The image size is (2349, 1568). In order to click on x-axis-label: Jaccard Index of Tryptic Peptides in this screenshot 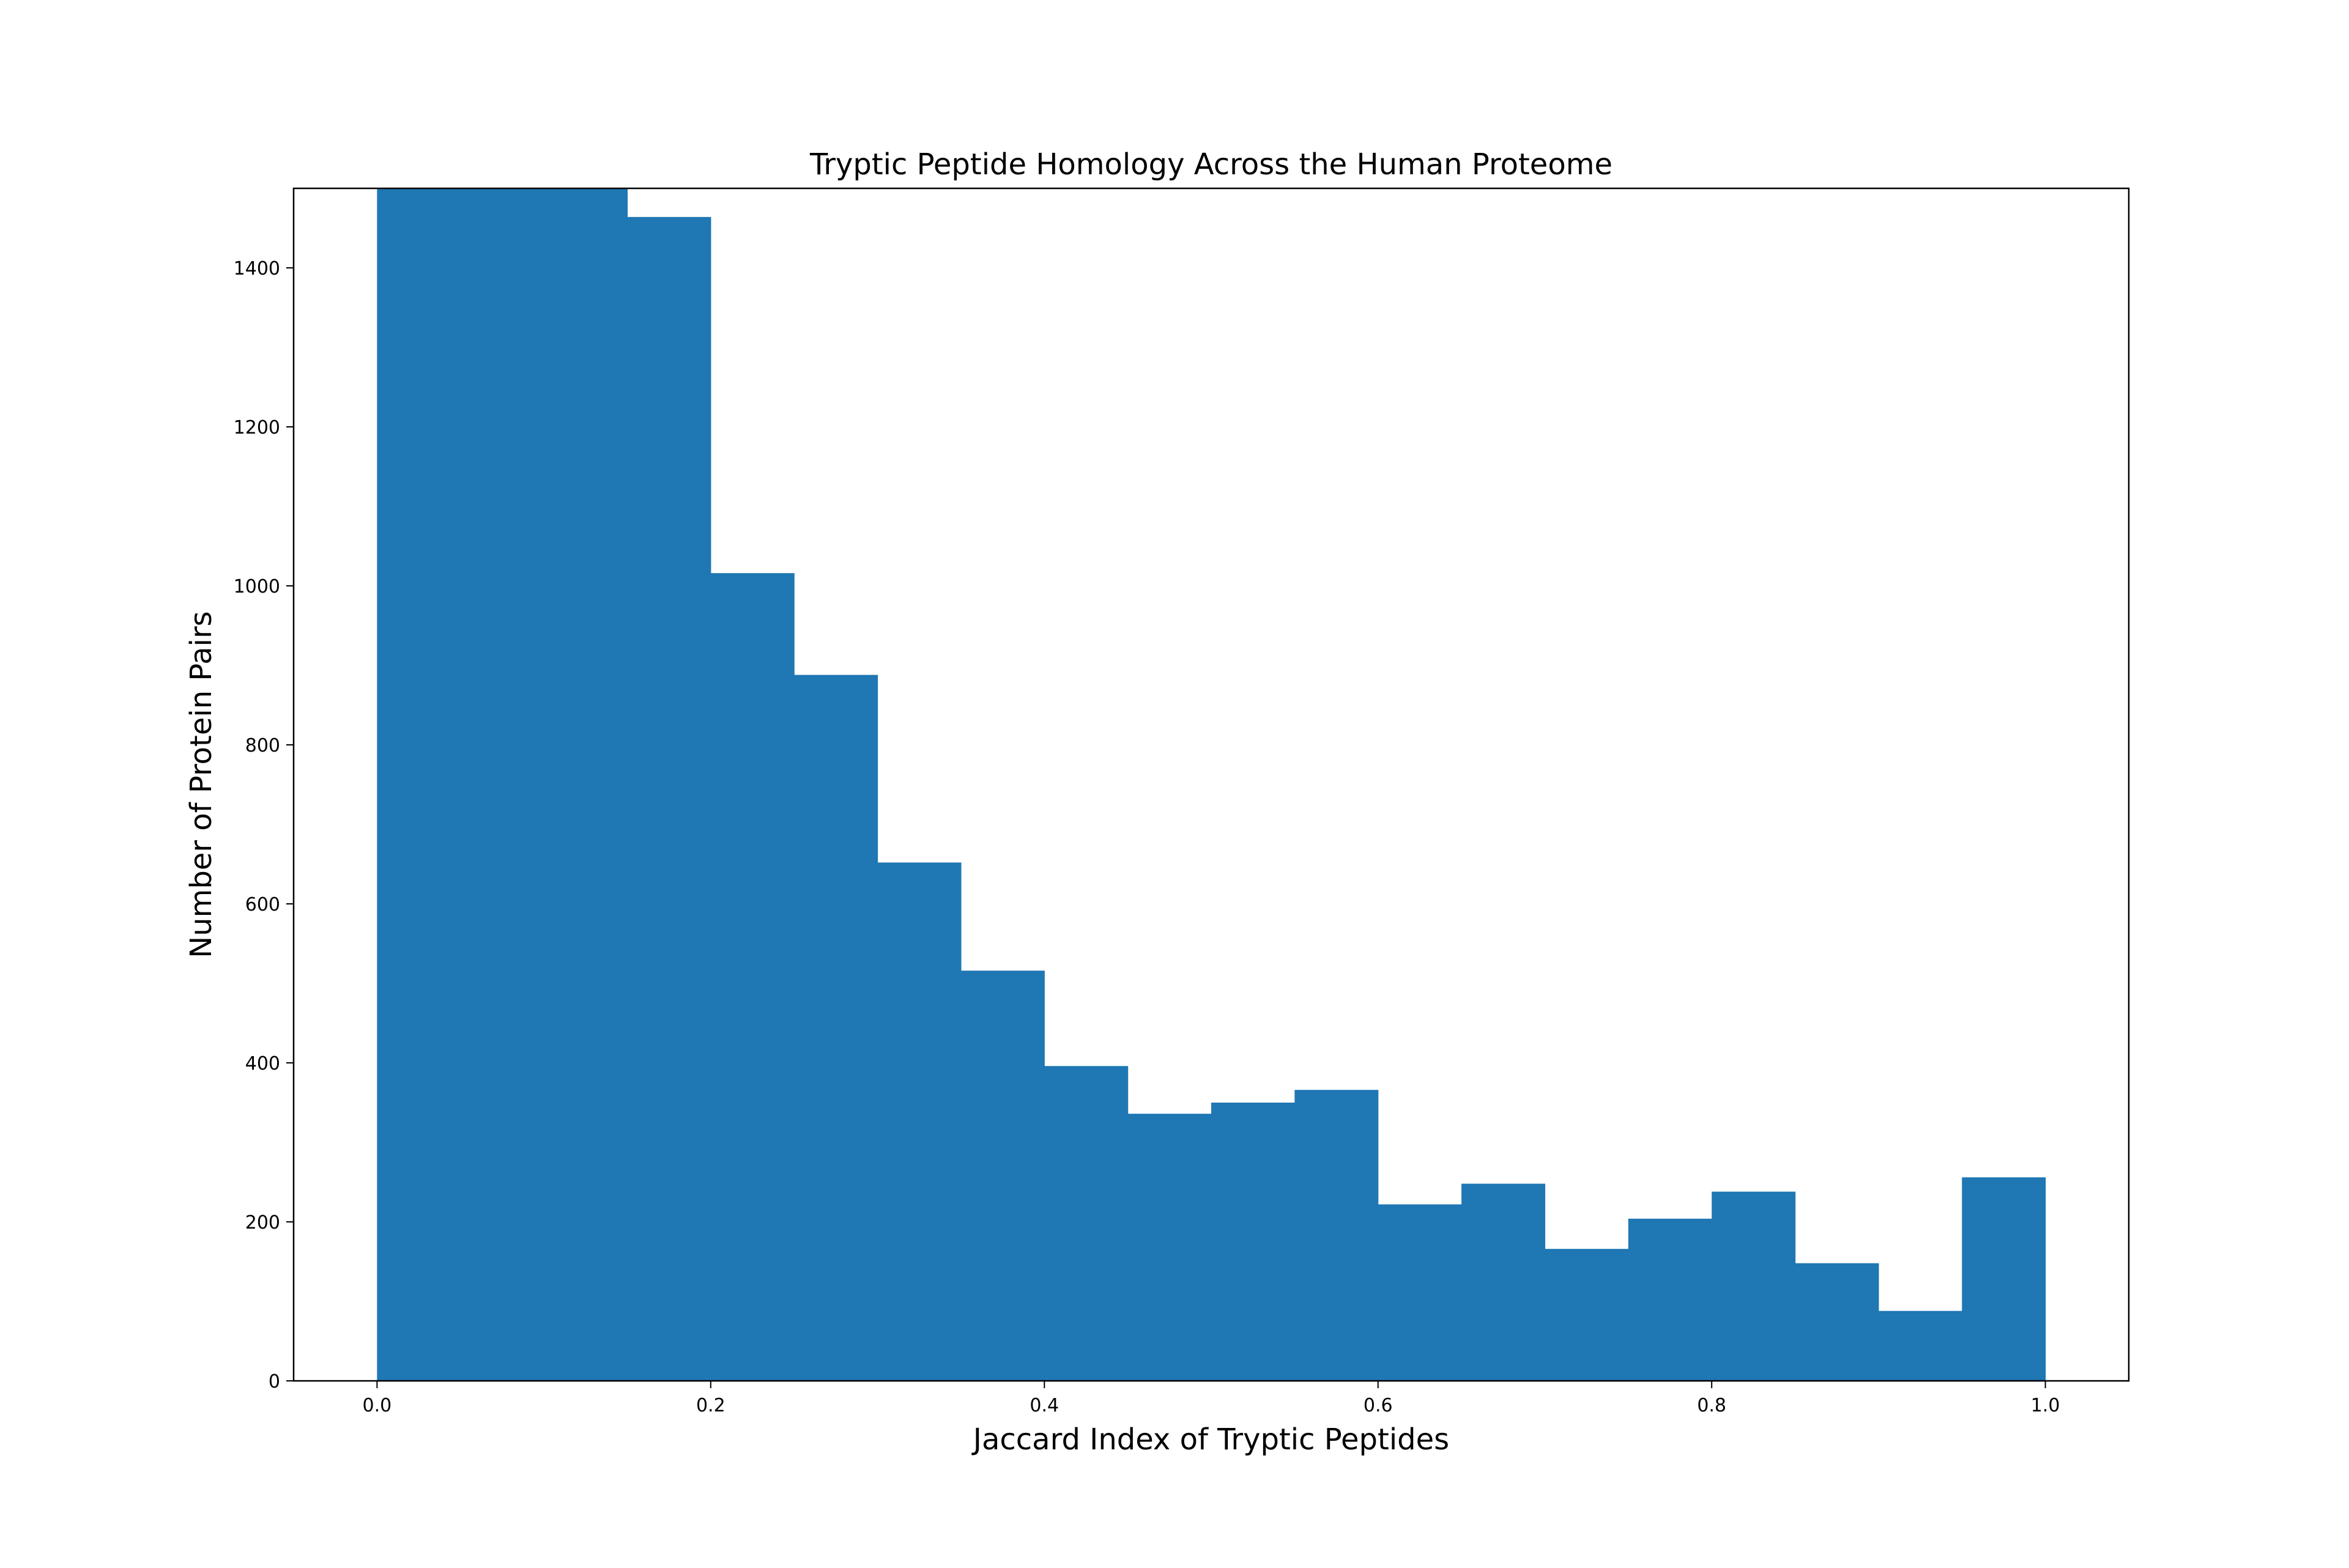, I will do `click(1210, 1439)`.